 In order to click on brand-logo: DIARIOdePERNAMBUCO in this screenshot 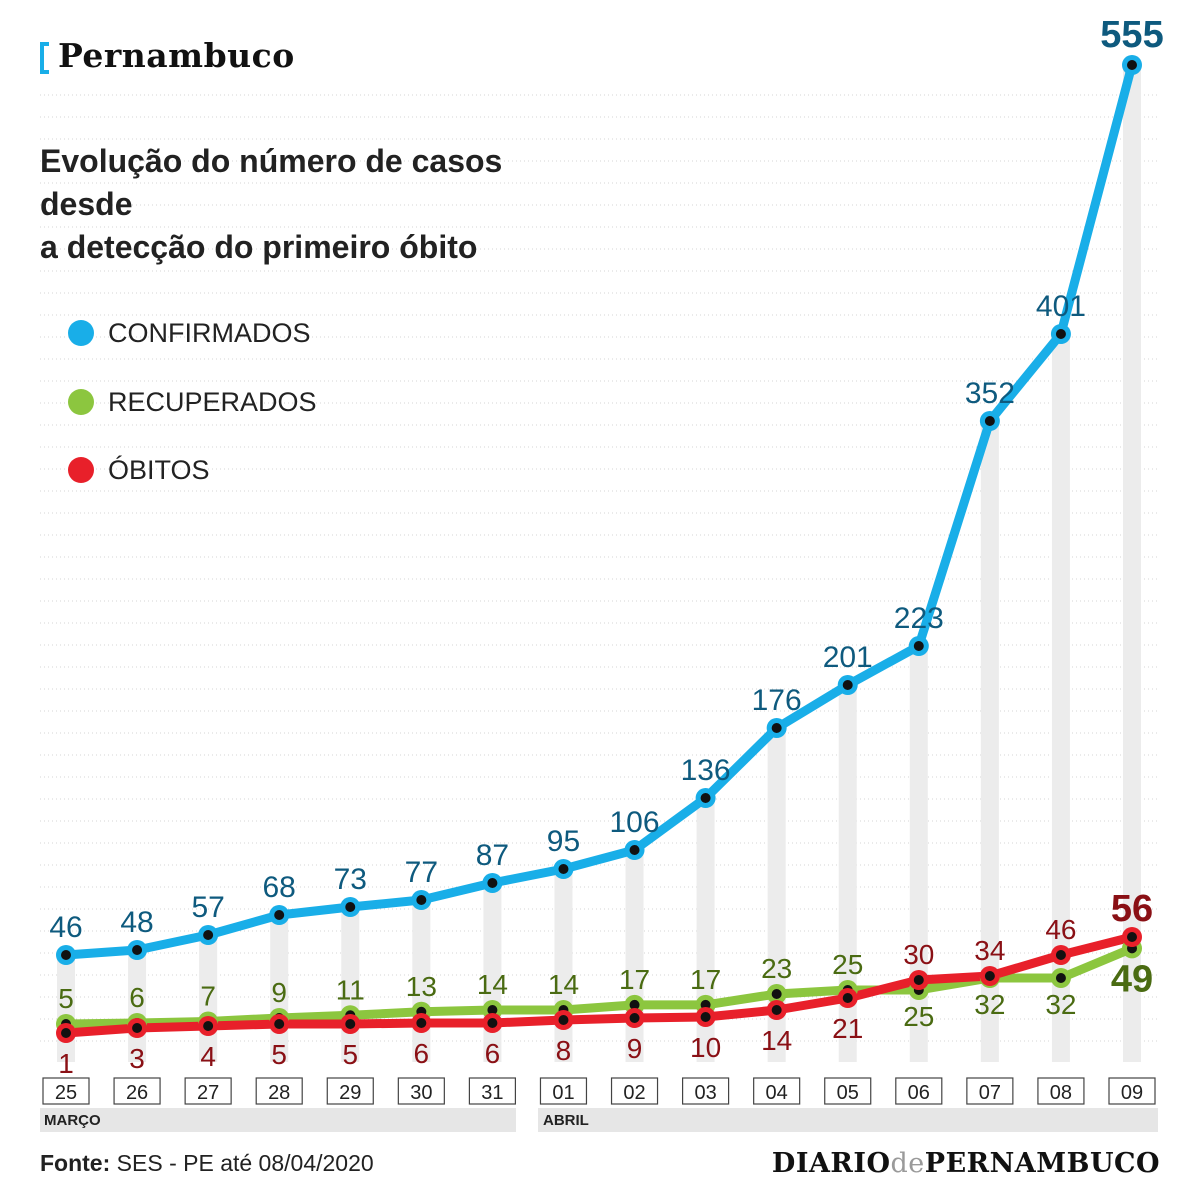, I will do `click(966, 1163)`.